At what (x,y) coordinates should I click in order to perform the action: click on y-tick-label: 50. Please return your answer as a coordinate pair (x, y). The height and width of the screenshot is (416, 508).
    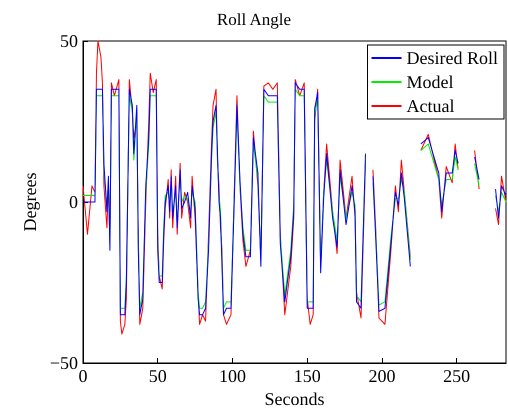
    Looking at the image, I should click on (69, 41).